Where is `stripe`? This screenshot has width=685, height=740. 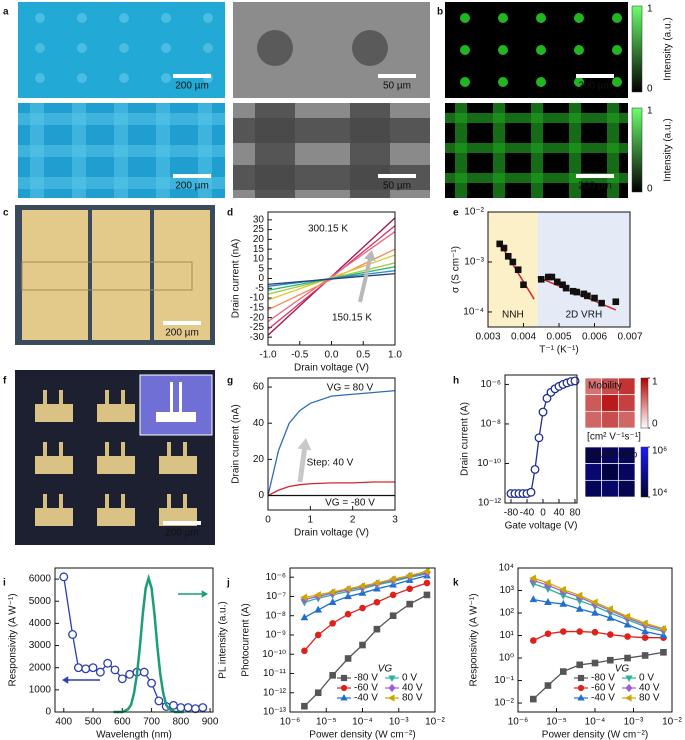
stripe is located at coordinates (121, 183).